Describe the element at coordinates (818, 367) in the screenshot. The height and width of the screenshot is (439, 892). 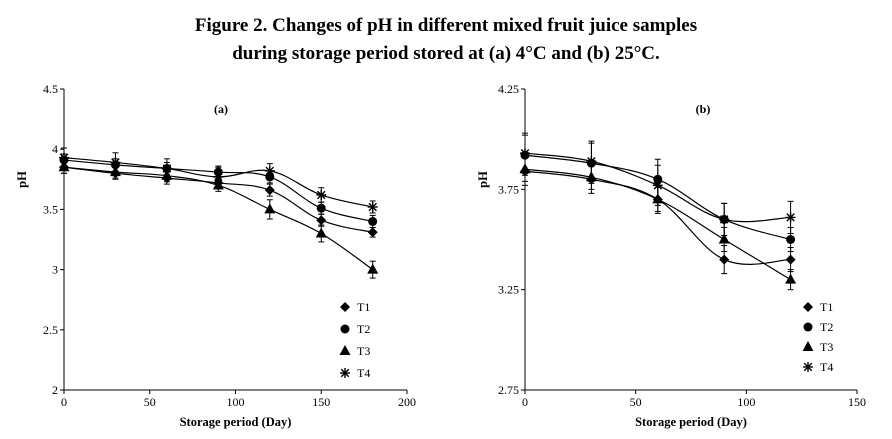
I see `chart-b-legend-item-t4: T4` at that location.